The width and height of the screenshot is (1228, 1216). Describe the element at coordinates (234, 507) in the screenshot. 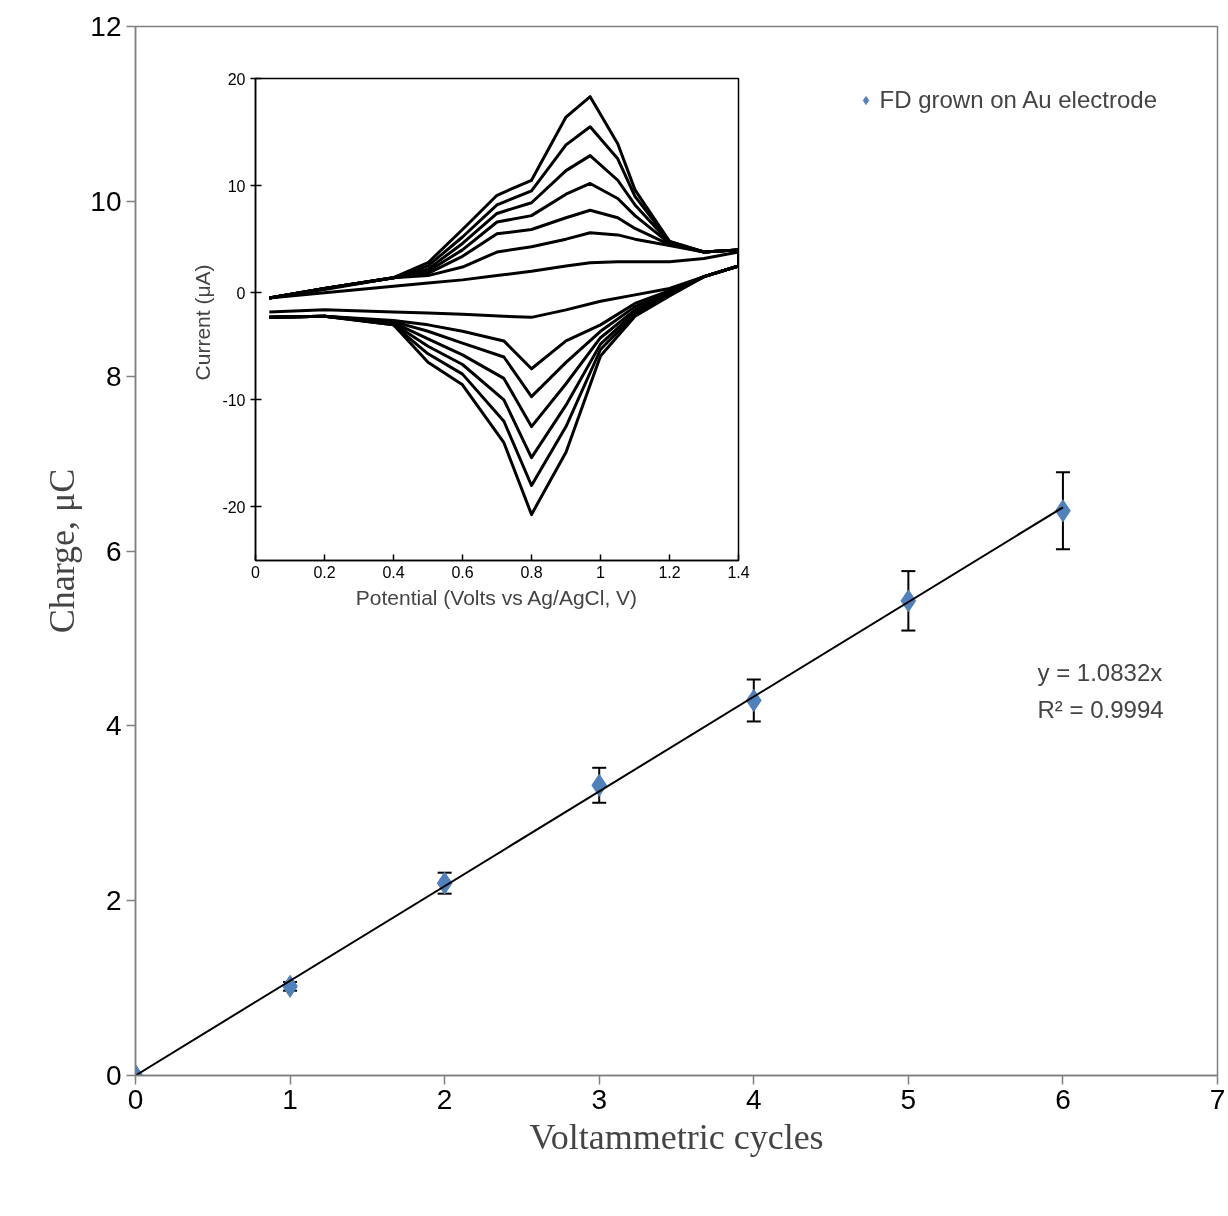

I see `y-tick-label: -20` at that location.